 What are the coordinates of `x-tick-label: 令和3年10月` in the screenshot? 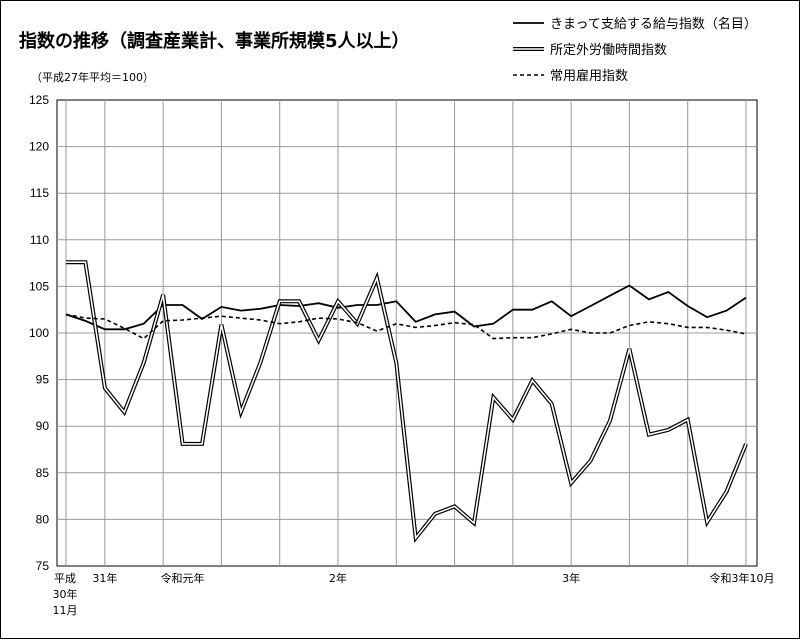 It's located at (742, 578).